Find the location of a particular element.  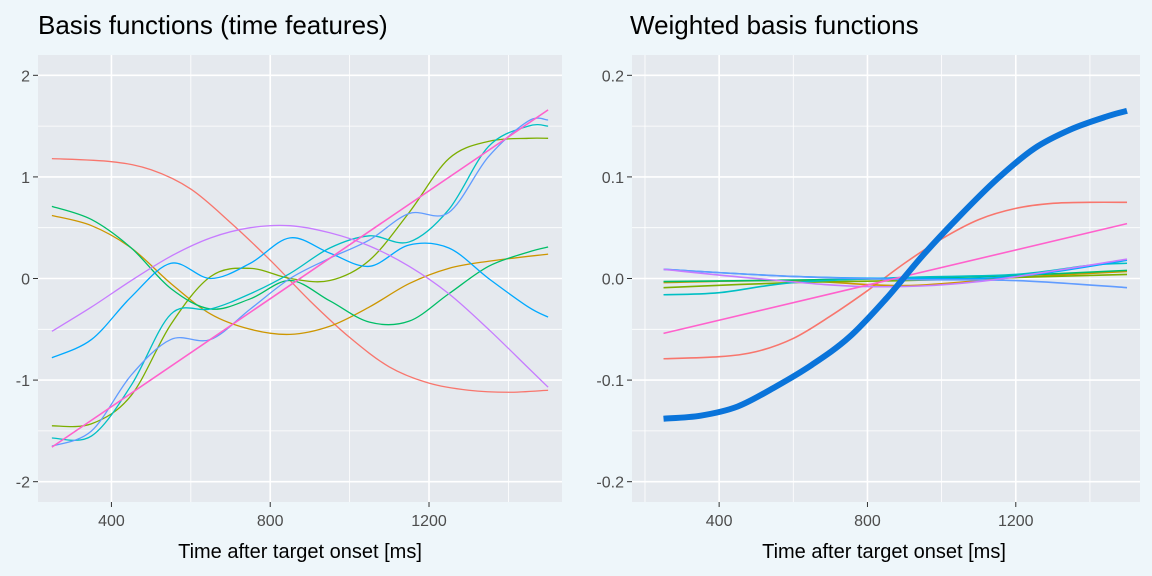

y-tick-label: -0.1 is located at coordinates (610, 381).